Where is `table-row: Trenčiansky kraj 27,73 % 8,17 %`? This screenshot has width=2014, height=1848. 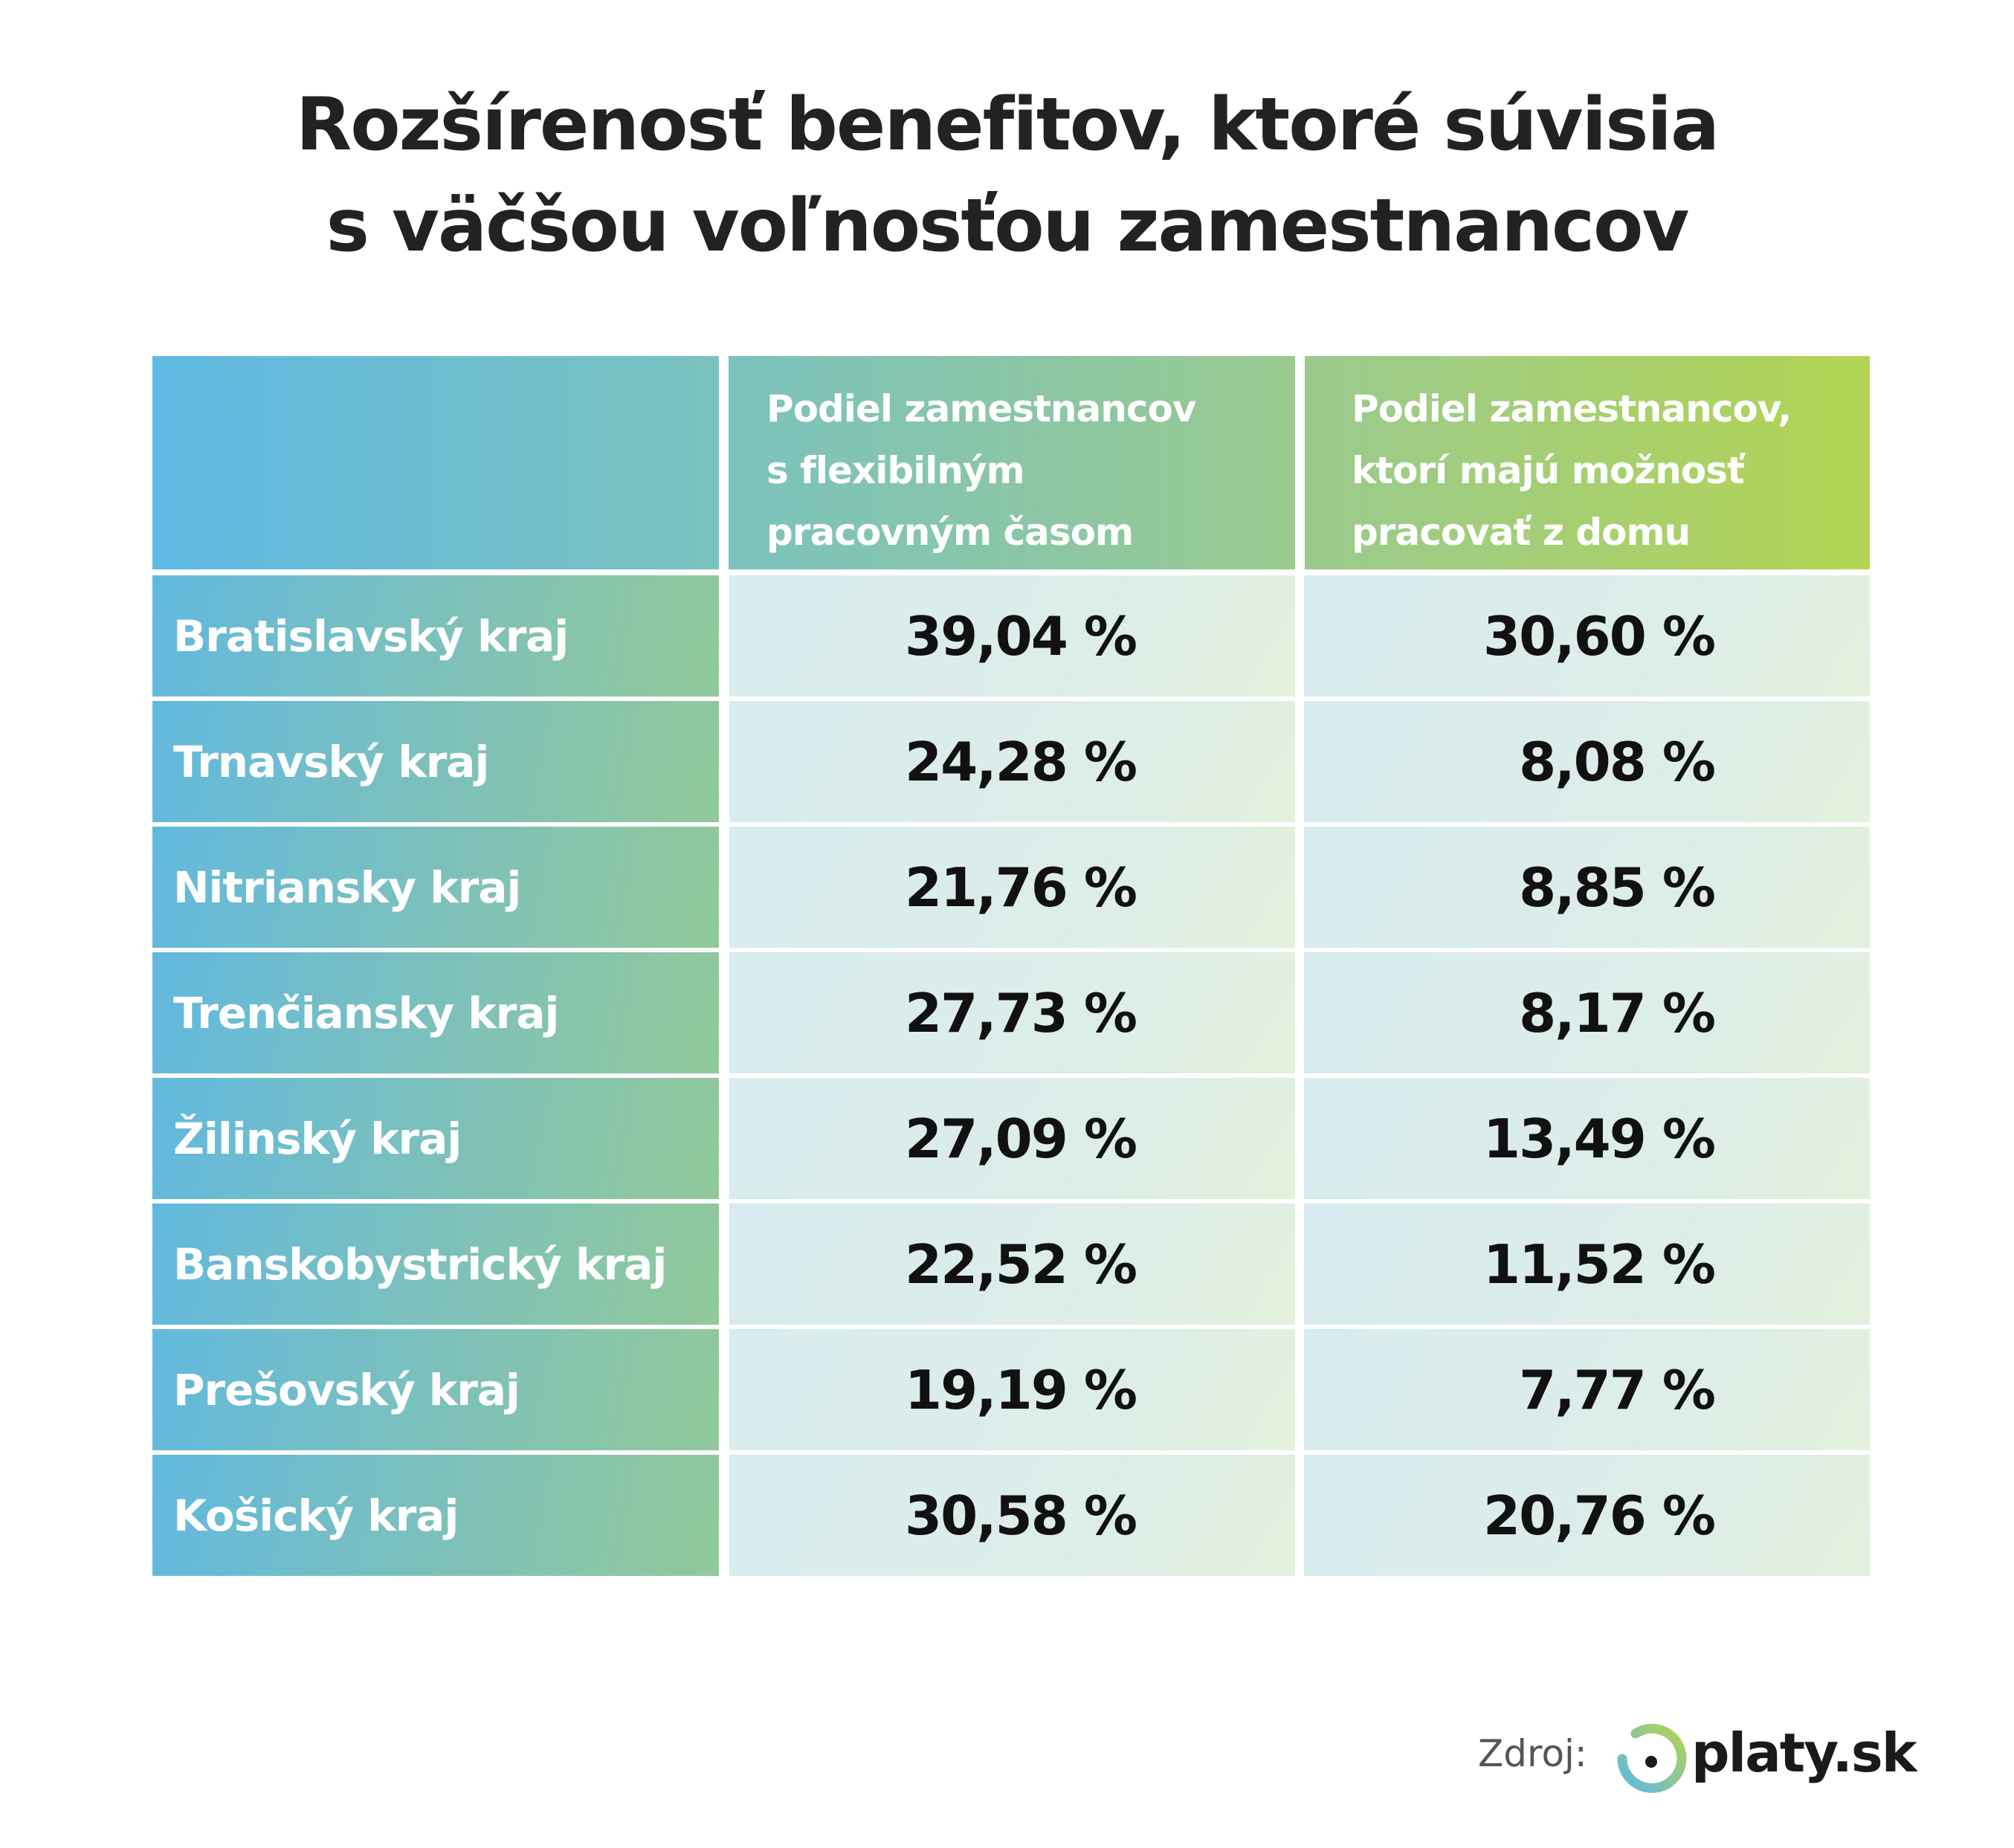 table-row: Trenčiansky kraj 27,73 % 8,17 % is located at coordinates (1011, 1013).